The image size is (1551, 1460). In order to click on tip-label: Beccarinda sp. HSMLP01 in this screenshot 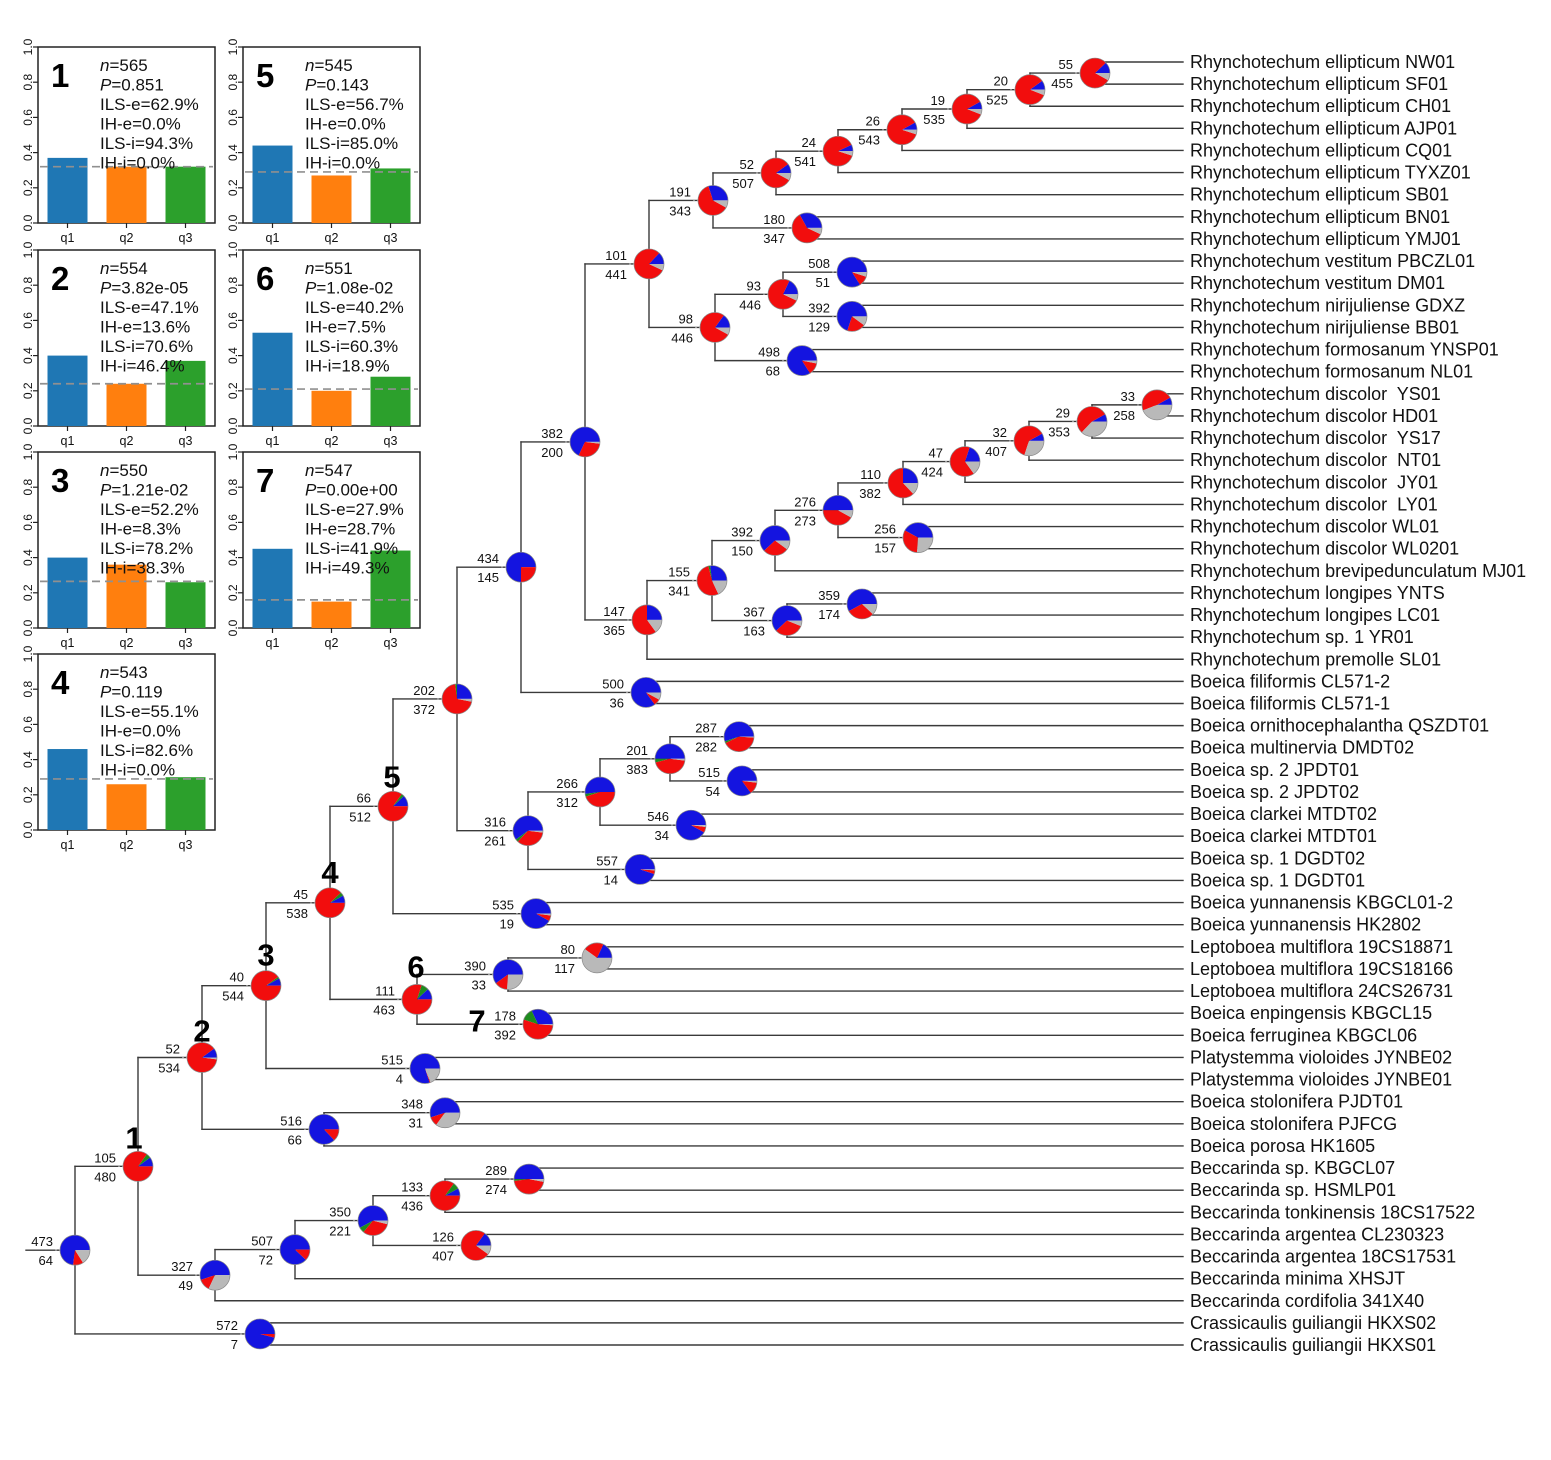, I will do `click(1293, 1190)`.